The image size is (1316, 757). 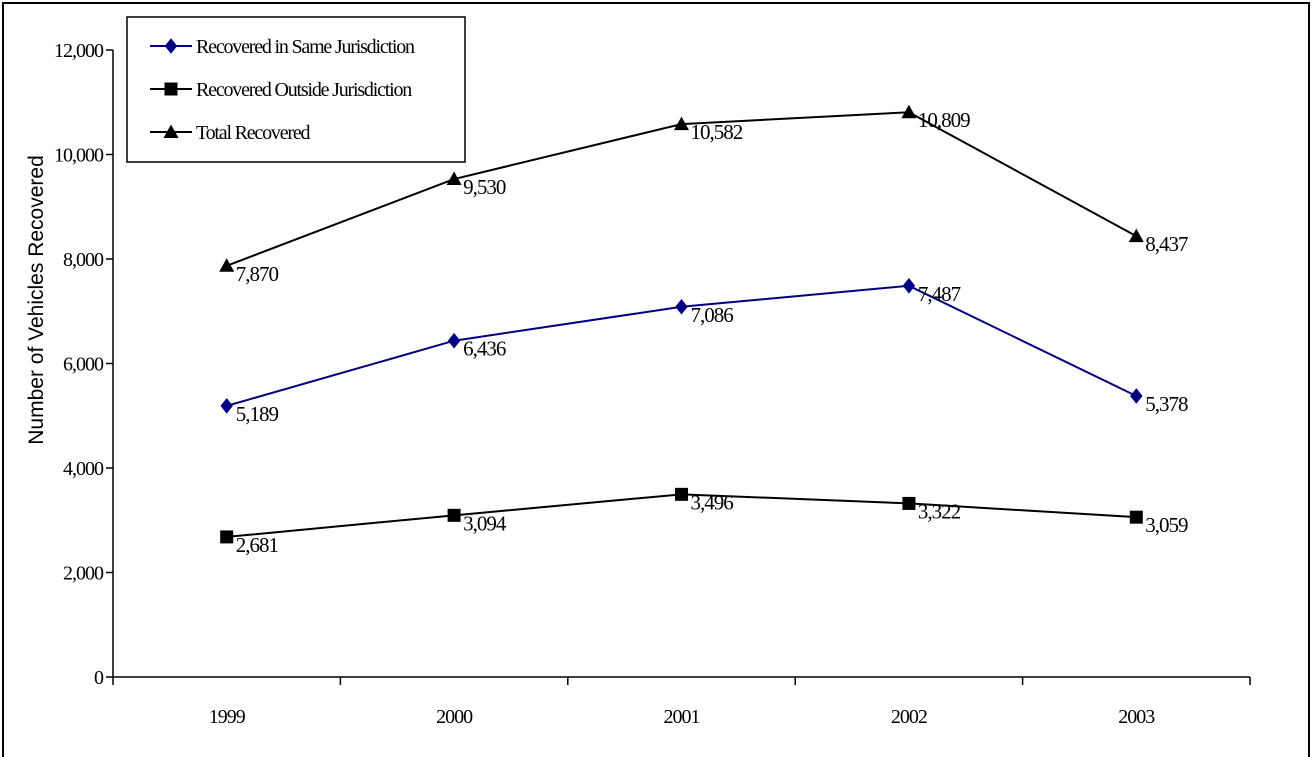 I want to click on y-tick-label: 6,000, so click(x=83, y=365).